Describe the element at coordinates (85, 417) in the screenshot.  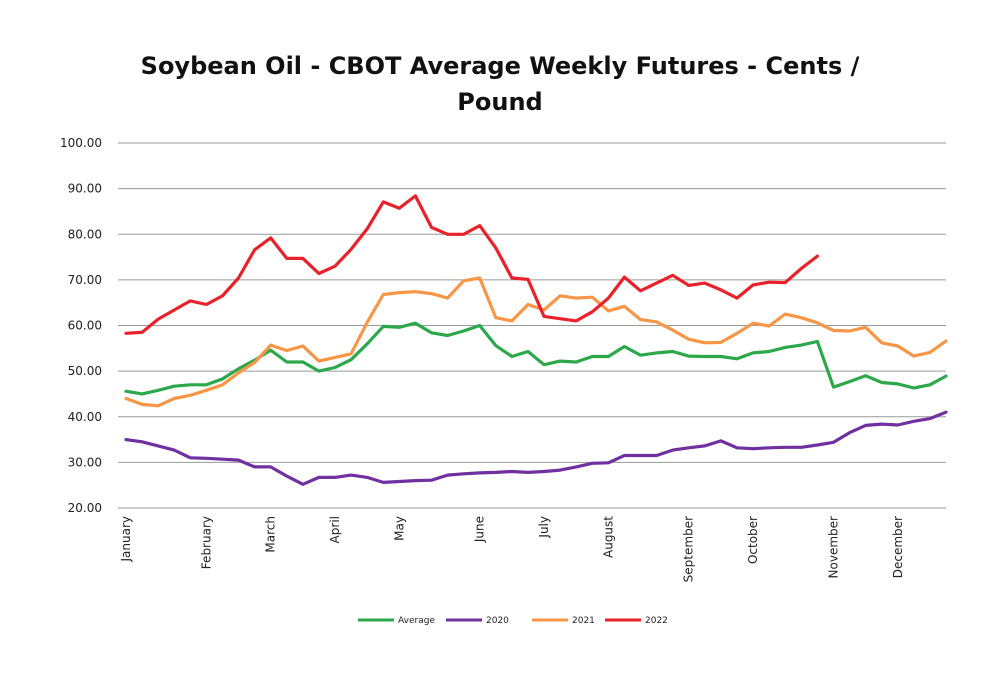
I see `y-tick-label: 40.00` at that location.